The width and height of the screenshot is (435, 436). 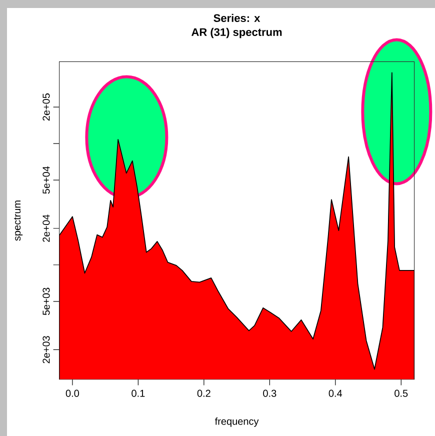 What do you see at coordinates (269, 393) in the screenshot?
I see `x-tick-label: 0.3` at bounding box center [269, 393].